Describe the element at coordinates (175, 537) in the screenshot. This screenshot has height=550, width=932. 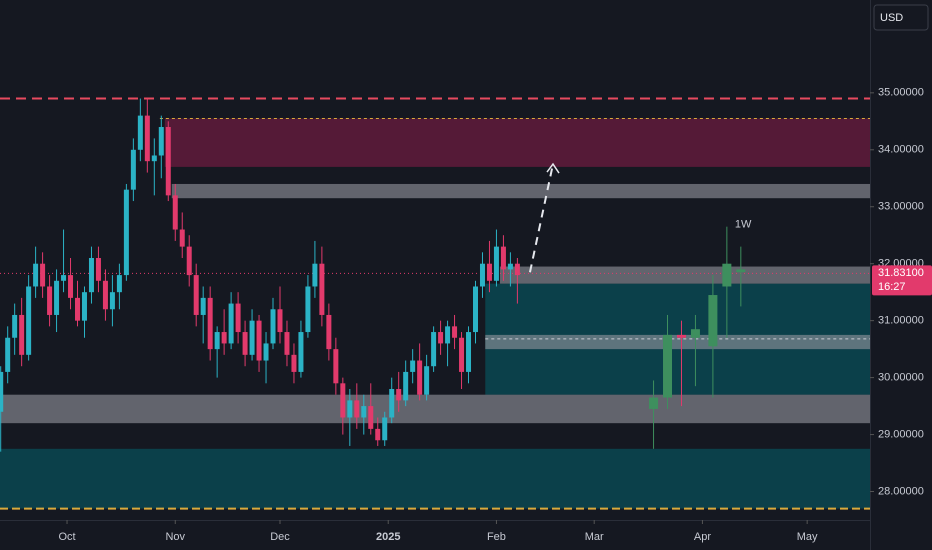
I see `x-tick-label: Nov` at that location.